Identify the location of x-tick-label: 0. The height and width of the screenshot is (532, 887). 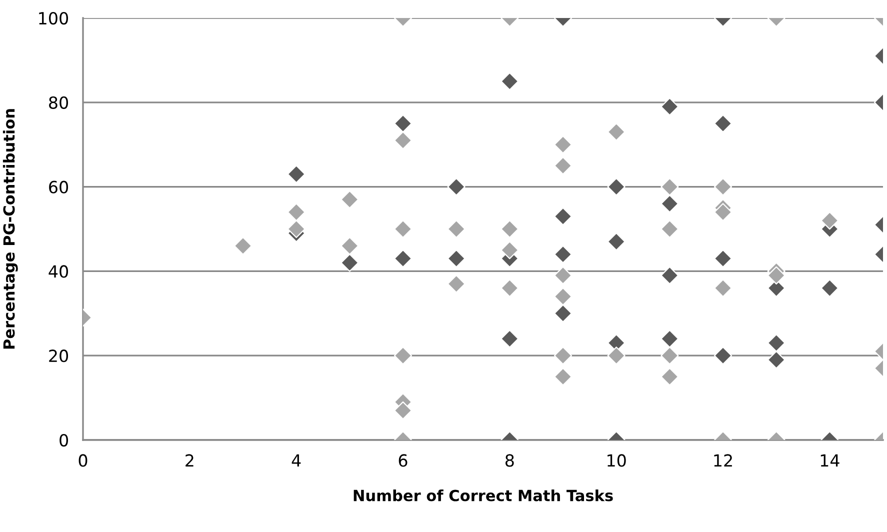
(83, 460).